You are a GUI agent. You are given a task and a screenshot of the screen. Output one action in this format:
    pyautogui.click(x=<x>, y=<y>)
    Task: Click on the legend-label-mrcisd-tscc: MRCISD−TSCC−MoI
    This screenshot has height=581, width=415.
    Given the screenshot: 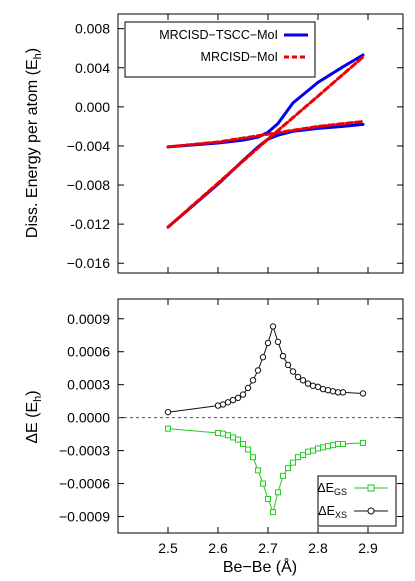 What is the action you would take?
    pyautogui.click(x=218, y=35)
    